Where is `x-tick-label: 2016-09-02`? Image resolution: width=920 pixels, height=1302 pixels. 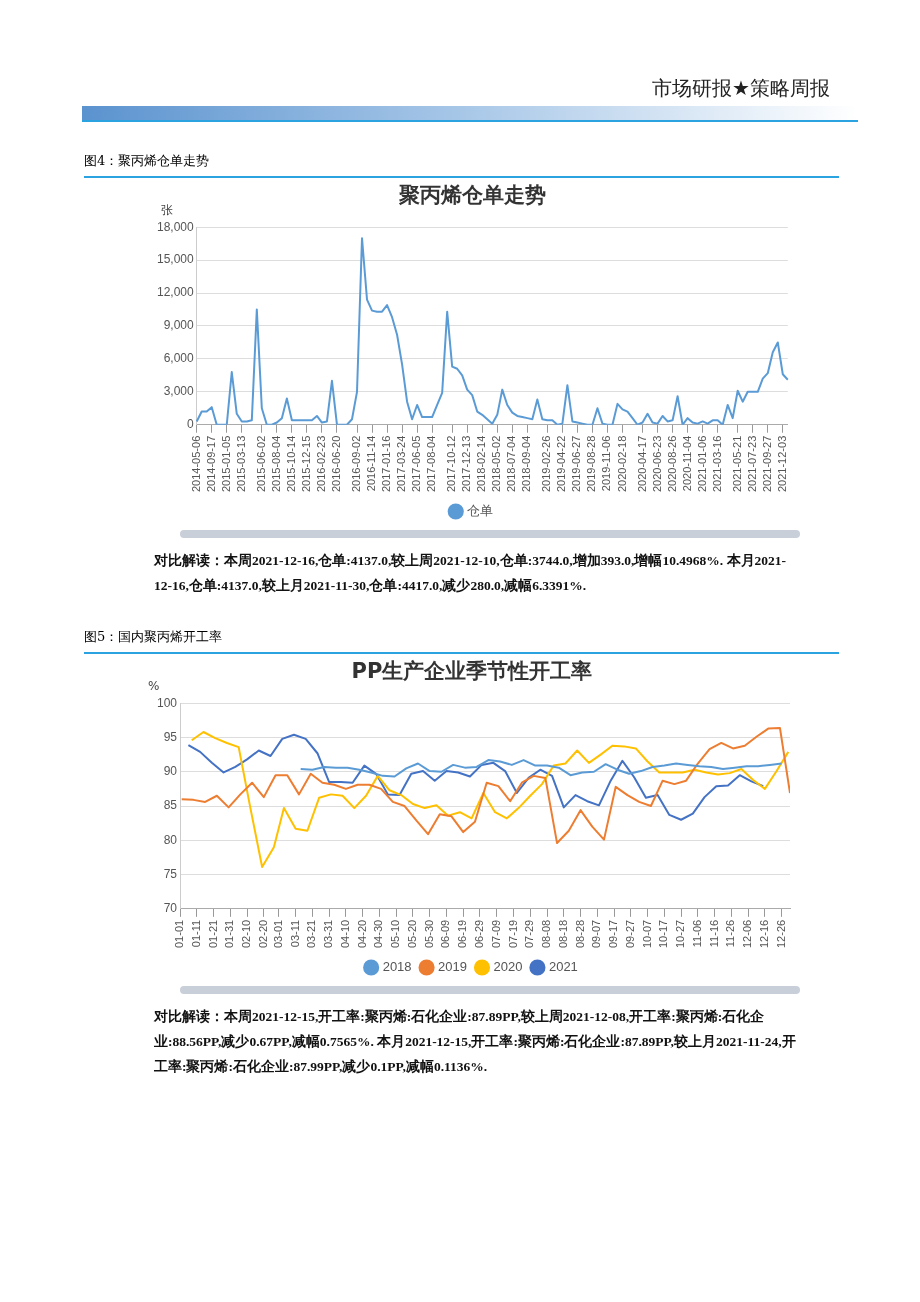 x-tick-label: 2016-09-02 is located at coordinates (356, 464).